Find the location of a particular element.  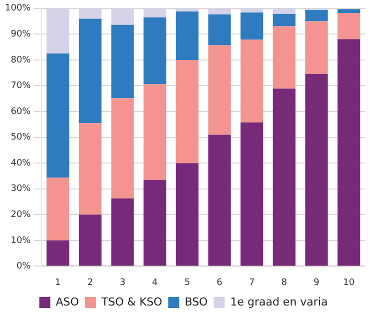

legend-label: ASO is located at coordinates (68, 301).